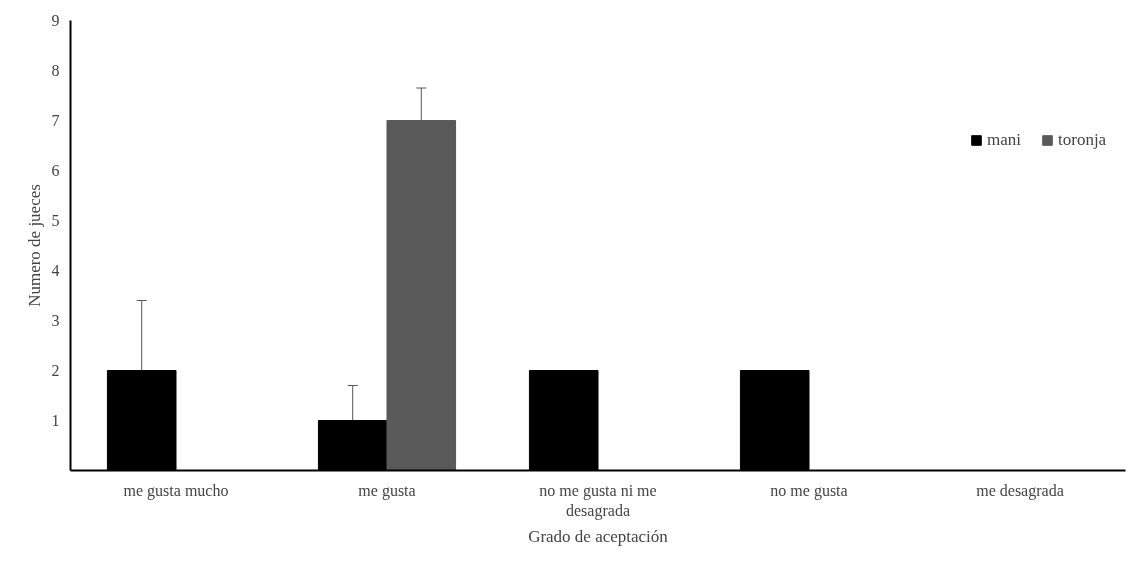  I want to click on y-tick-label: 3, so click(55, 320).